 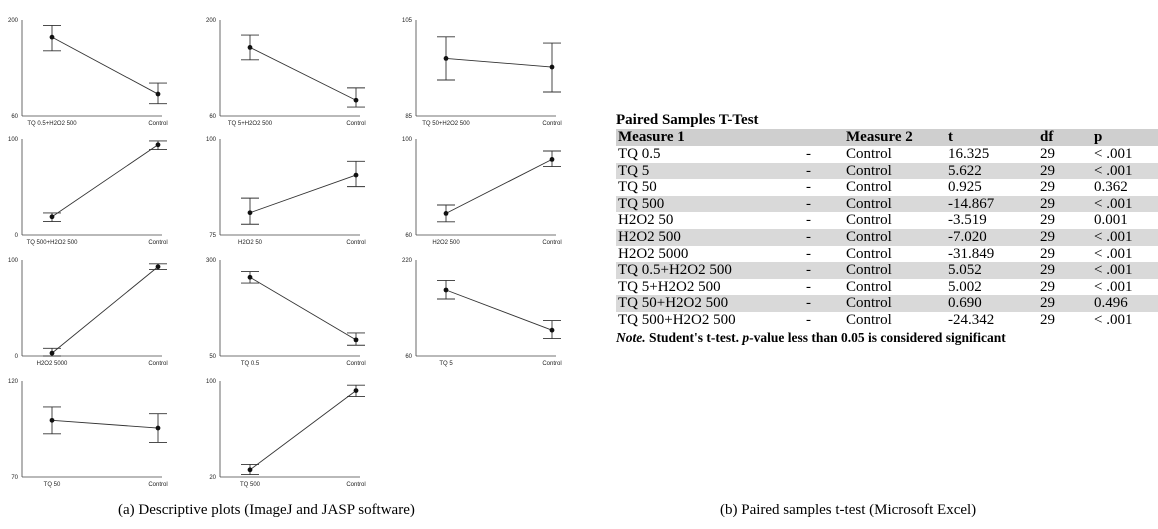 What do you see at coordinates (887, 220) in the screenshot?
I see `table-row: H2O2 50 - Control -3.519 29 0.001` at bounding box center [887, 220].